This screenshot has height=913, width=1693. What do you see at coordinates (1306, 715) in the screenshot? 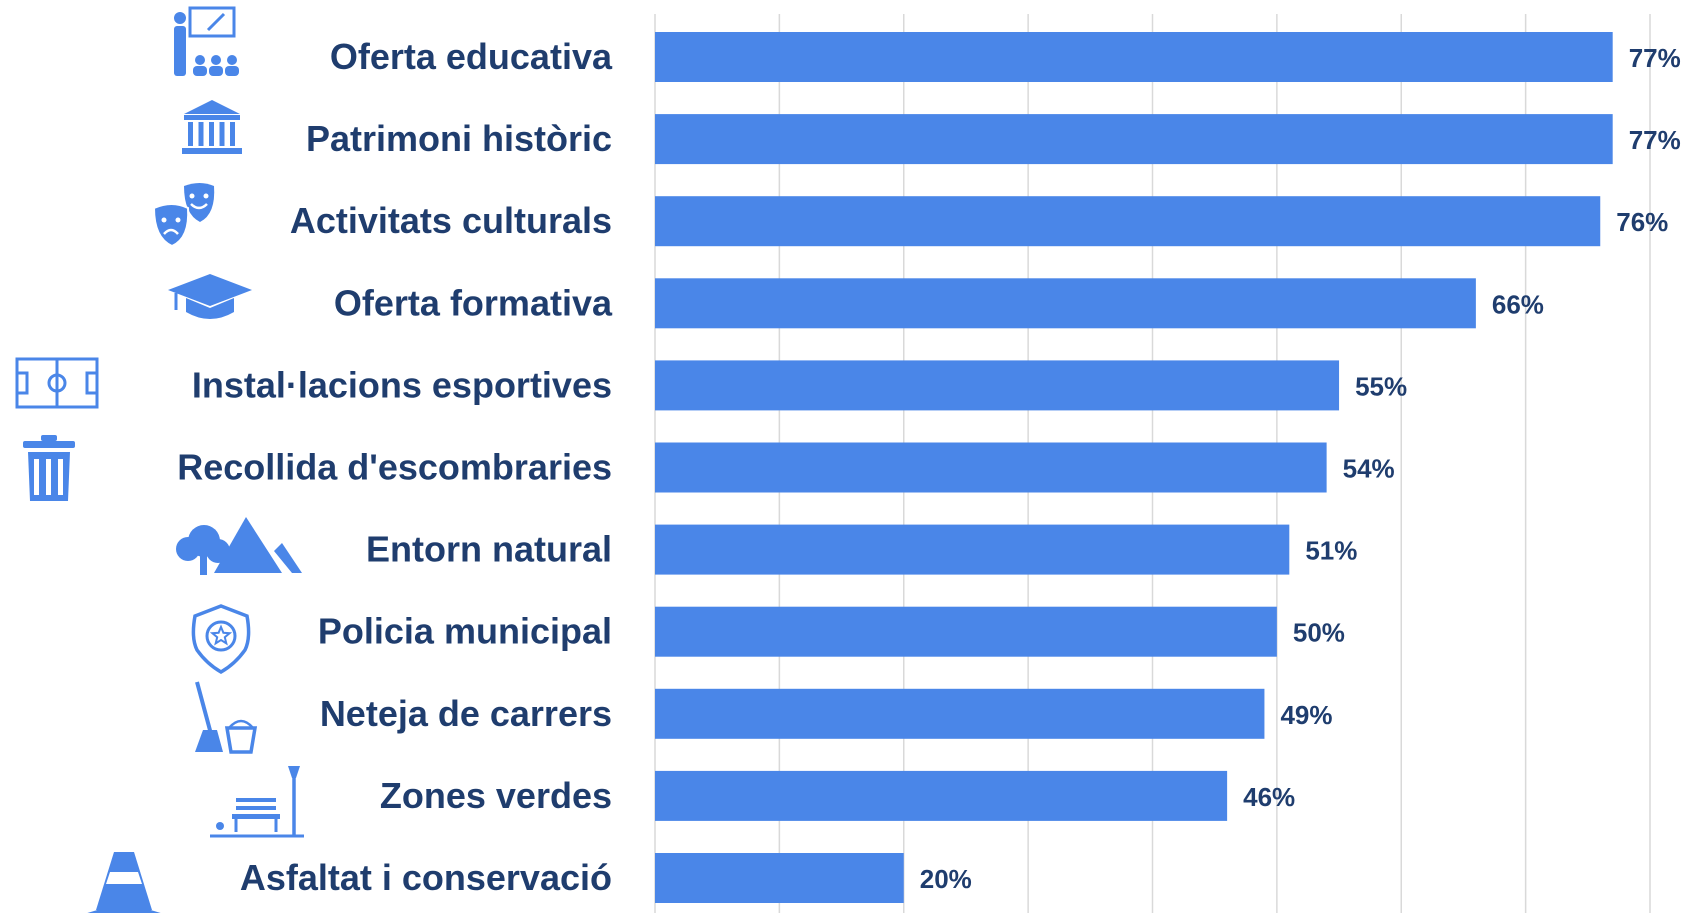
I see `value-label: 49%` at bounding box center [1306, 715].